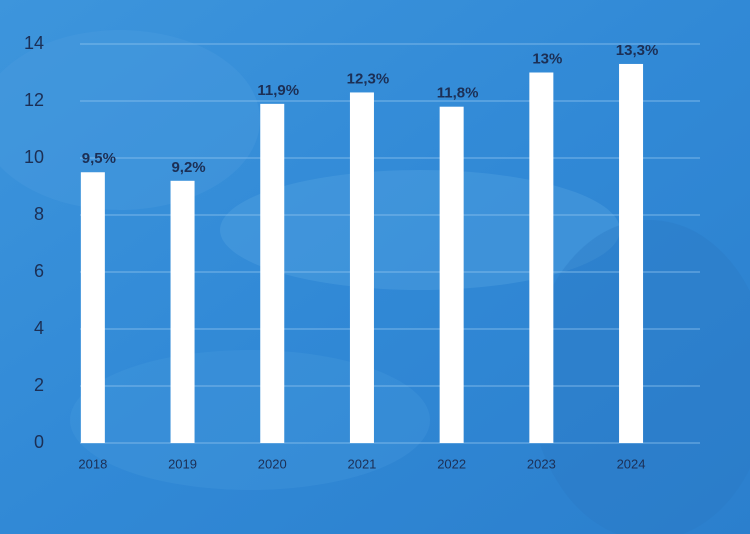  I want to click on value-label: 11,9%, so click(278, 90).